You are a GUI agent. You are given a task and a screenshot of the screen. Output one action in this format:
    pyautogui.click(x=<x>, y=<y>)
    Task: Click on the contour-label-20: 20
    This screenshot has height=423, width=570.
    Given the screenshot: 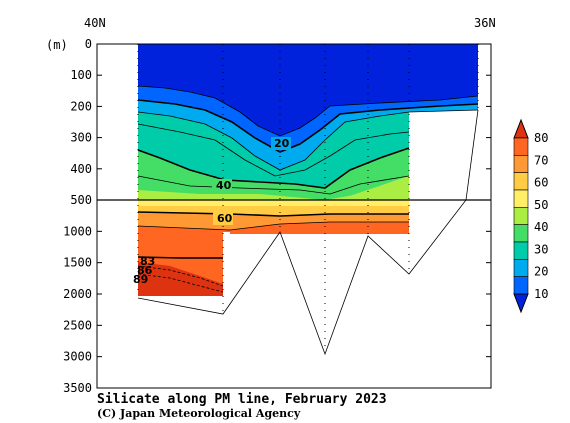 What is the action you would take?
    pyautogui.click(x=282, y=143)
    